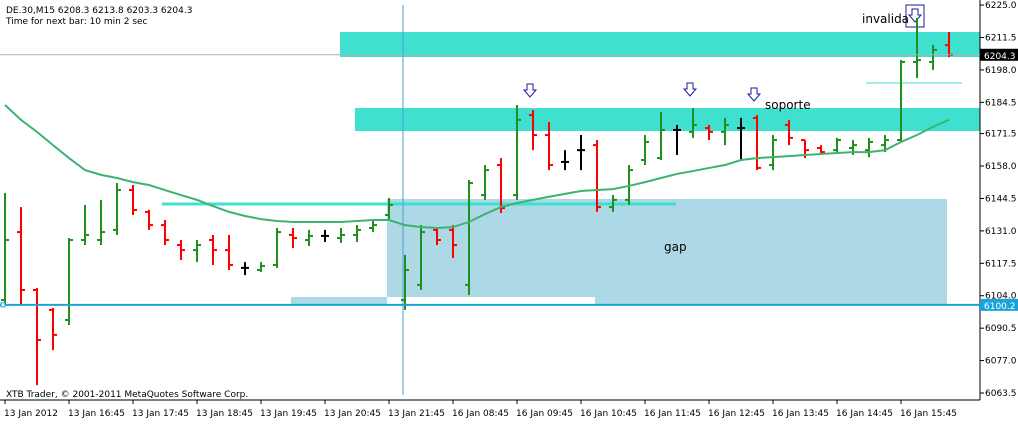  What do you see at coordinates (99, 11) in the screenshot?
I see `header: DE.30,M15 6208.3 6213.8 6203.3 6204.3` at bounding box center [99, 11].